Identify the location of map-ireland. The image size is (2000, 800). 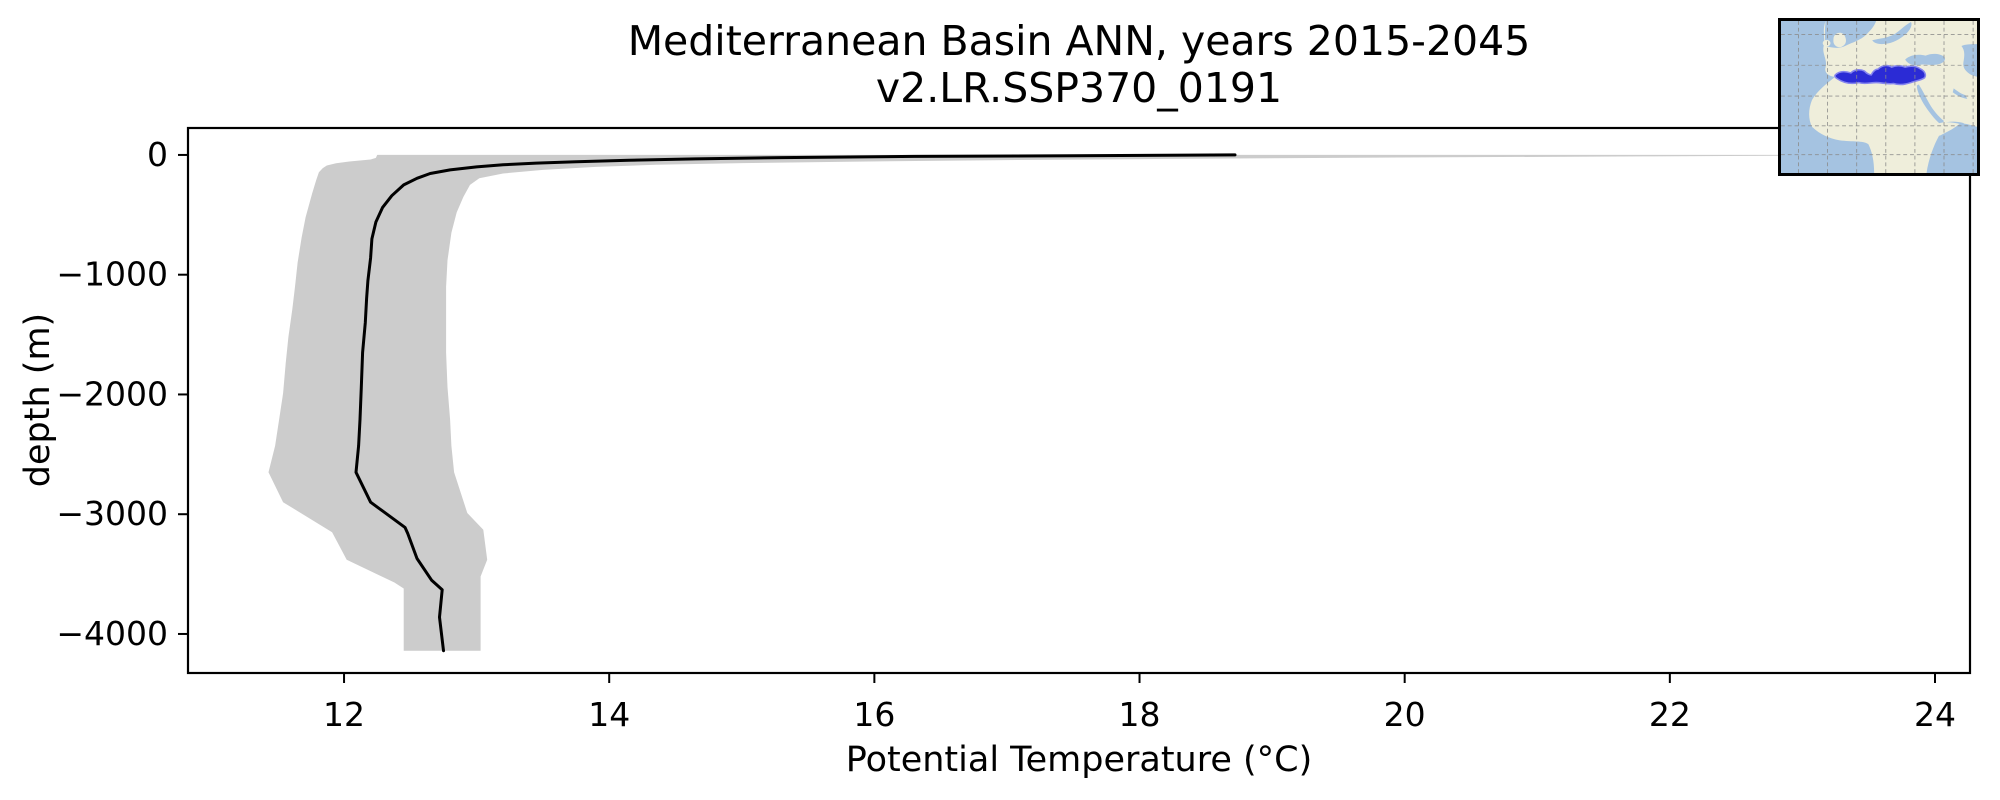
(1826, 43).